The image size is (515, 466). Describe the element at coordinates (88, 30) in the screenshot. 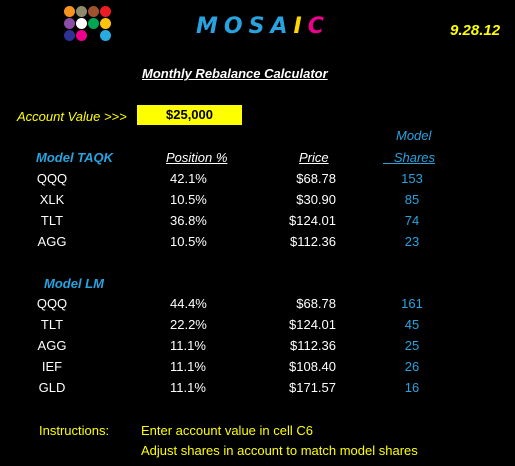

I see `mosaic-logo` at that location.